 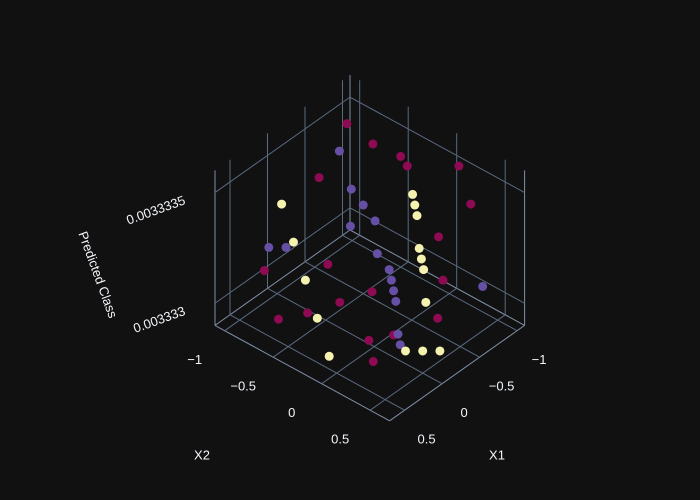 What do you see at coordinates (202, 454) in the screenshot?
I see `y-axis-title: X2` at bounding box center [202, 454].